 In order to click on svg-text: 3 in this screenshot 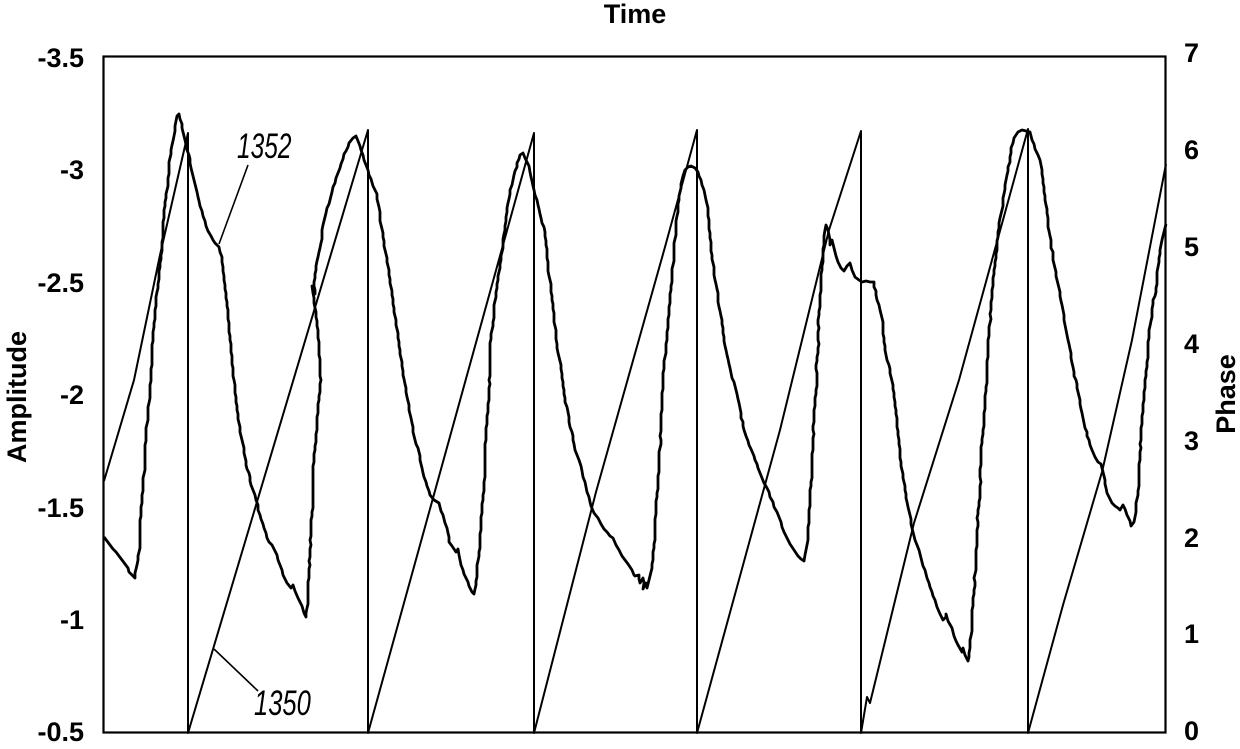, I will do `click(1191, 441)`.